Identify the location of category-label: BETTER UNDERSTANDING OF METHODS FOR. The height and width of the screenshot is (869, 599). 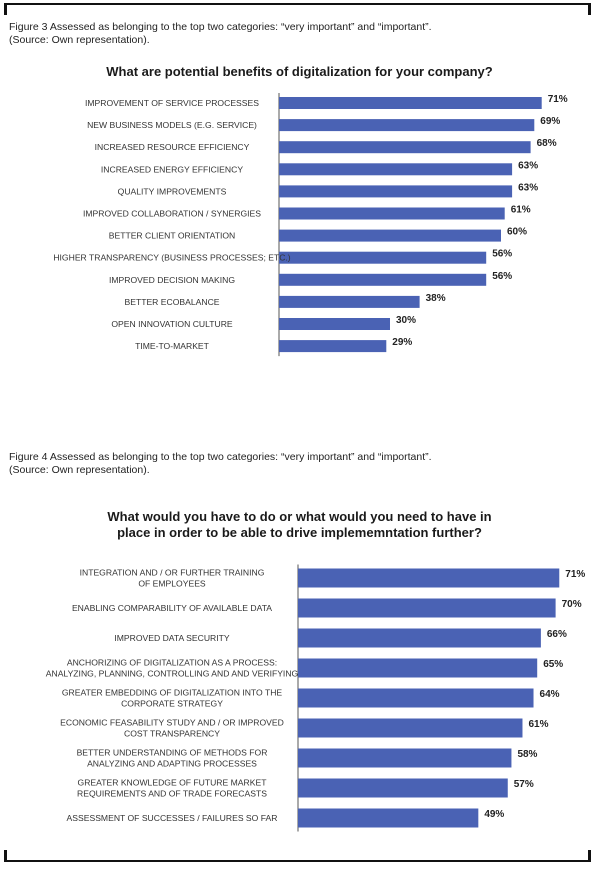
(172, 753).